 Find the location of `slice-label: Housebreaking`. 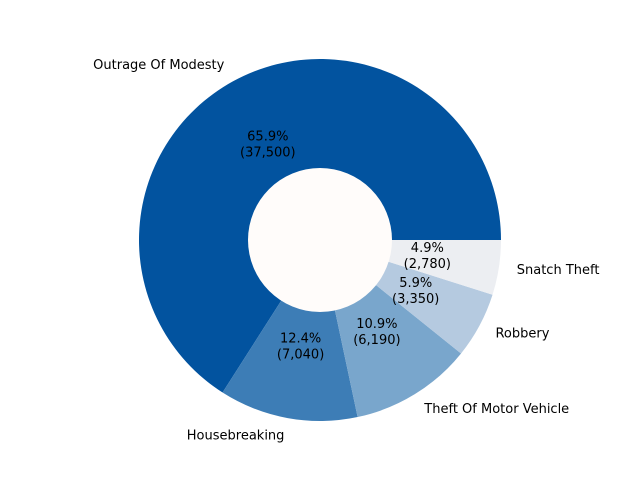

slice-label: Housebreaking is located at coordinates (236, 435).